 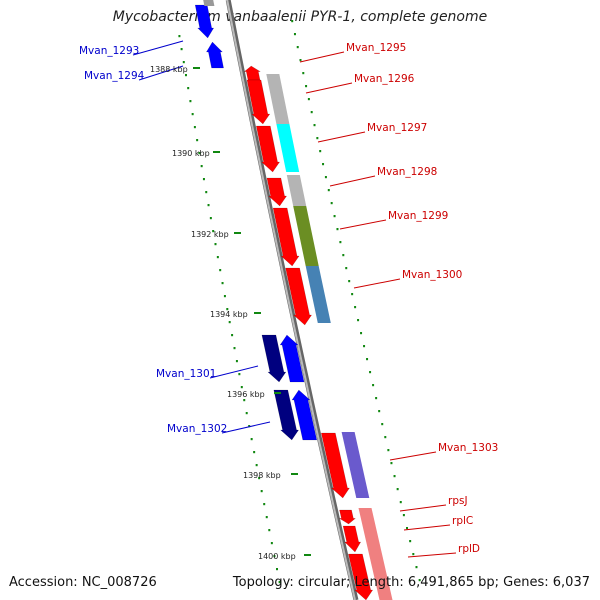 What do you see at coordinates (432, 275) in the screenshot?
I see `gene-label-forward: Mvan_1300` at bounding box center [432, 275].